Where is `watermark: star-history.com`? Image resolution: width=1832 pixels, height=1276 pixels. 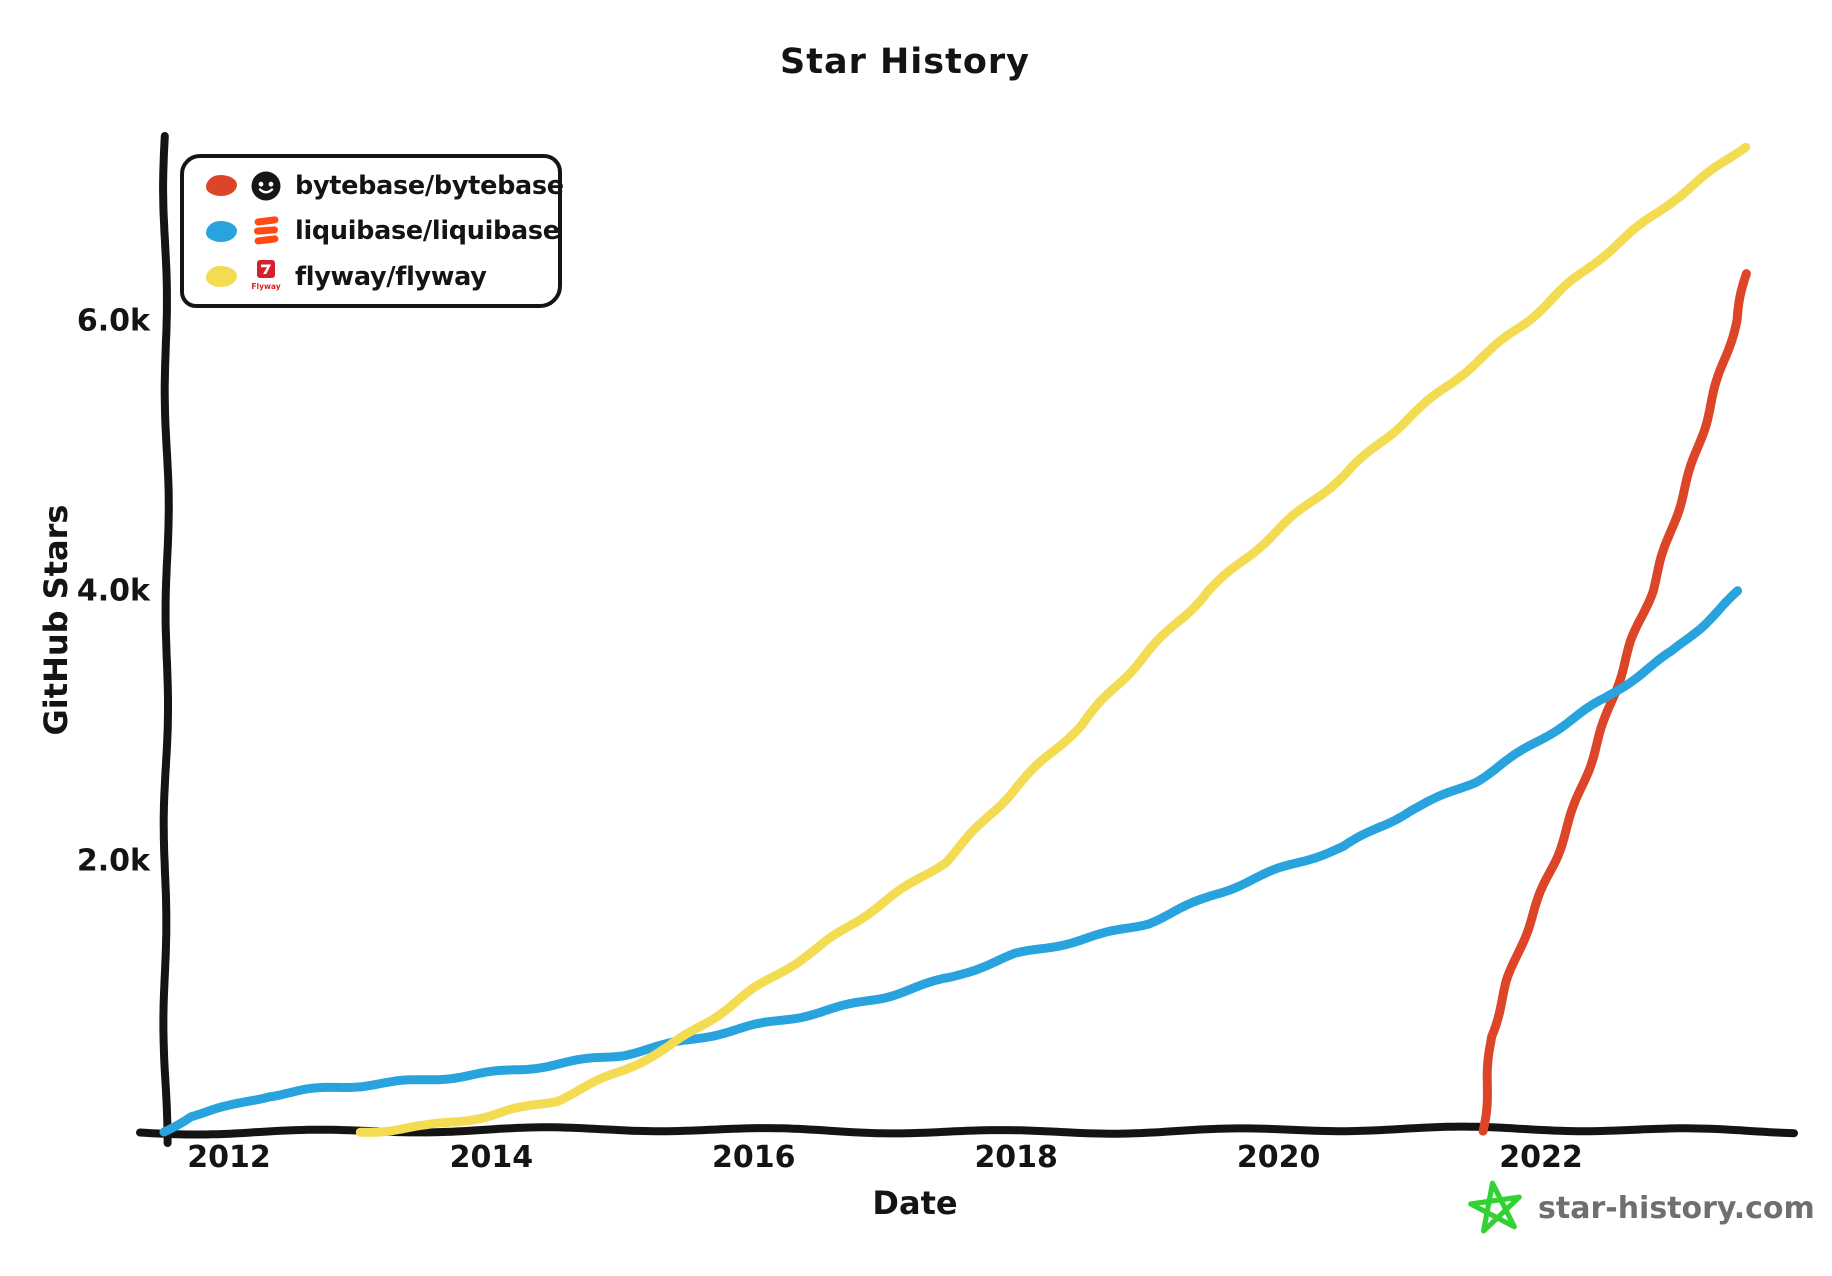 watermark: star-history.com is located at coordinates (1641, 1208).